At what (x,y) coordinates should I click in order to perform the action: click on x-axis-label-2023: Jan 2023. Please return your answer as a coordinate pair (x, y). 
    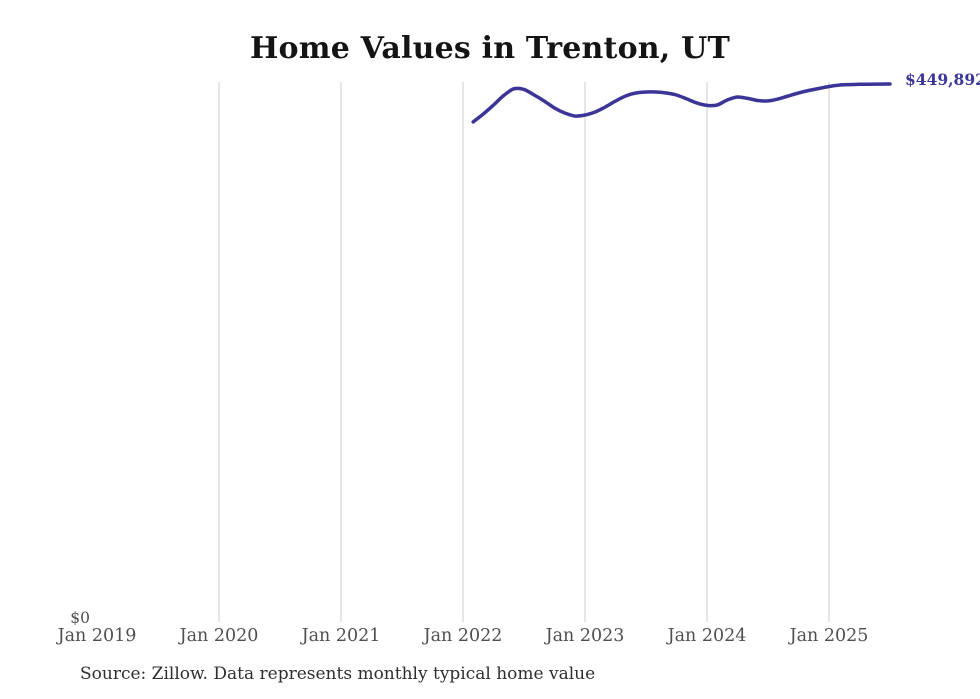
    Looking at the image, I should click on (585, 636).